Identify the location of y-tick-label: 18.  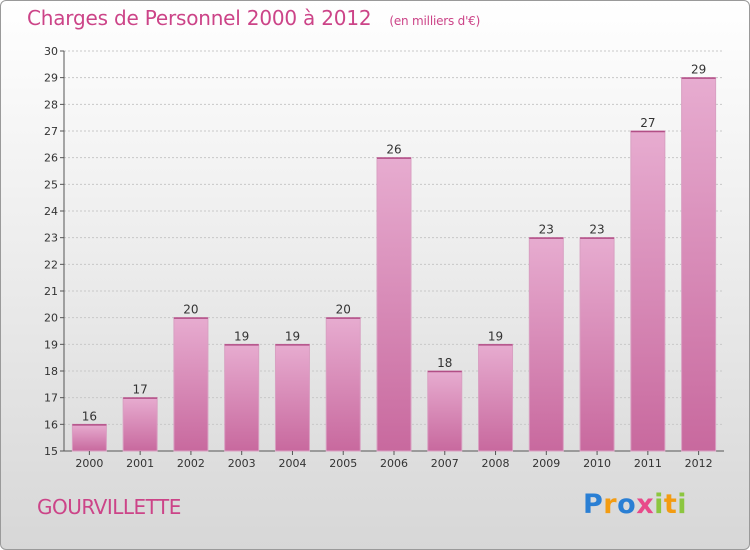
(51, 371).